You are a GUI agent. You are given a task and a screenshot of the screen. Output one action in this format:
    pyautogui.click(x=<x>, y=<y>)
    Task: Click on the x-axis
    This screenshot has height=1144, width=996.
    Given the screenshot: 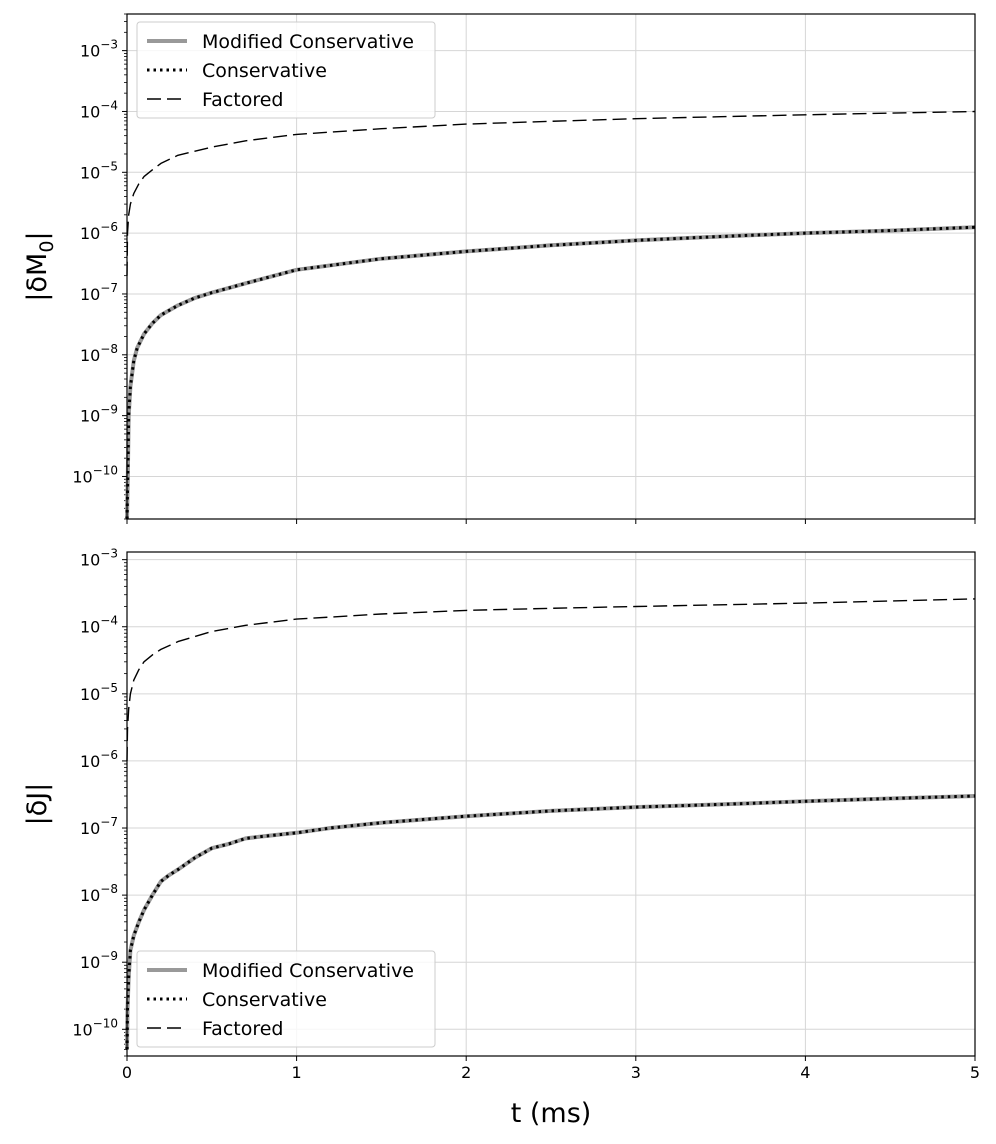 What is the action you would take?
    pyautogui.click(x=551, y=521)
    